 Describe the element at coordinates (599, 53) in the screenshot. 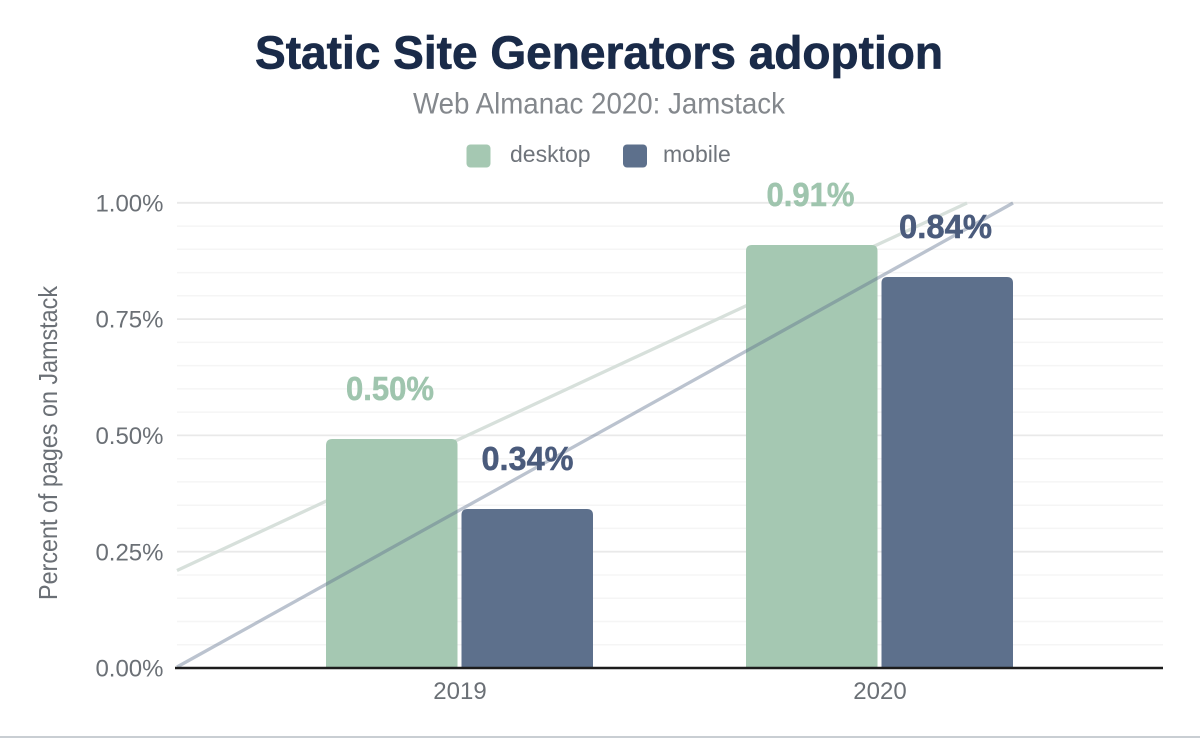

I see `svg-text:Static Site Generators adoptio: Static Site Generators adoption` at that location.